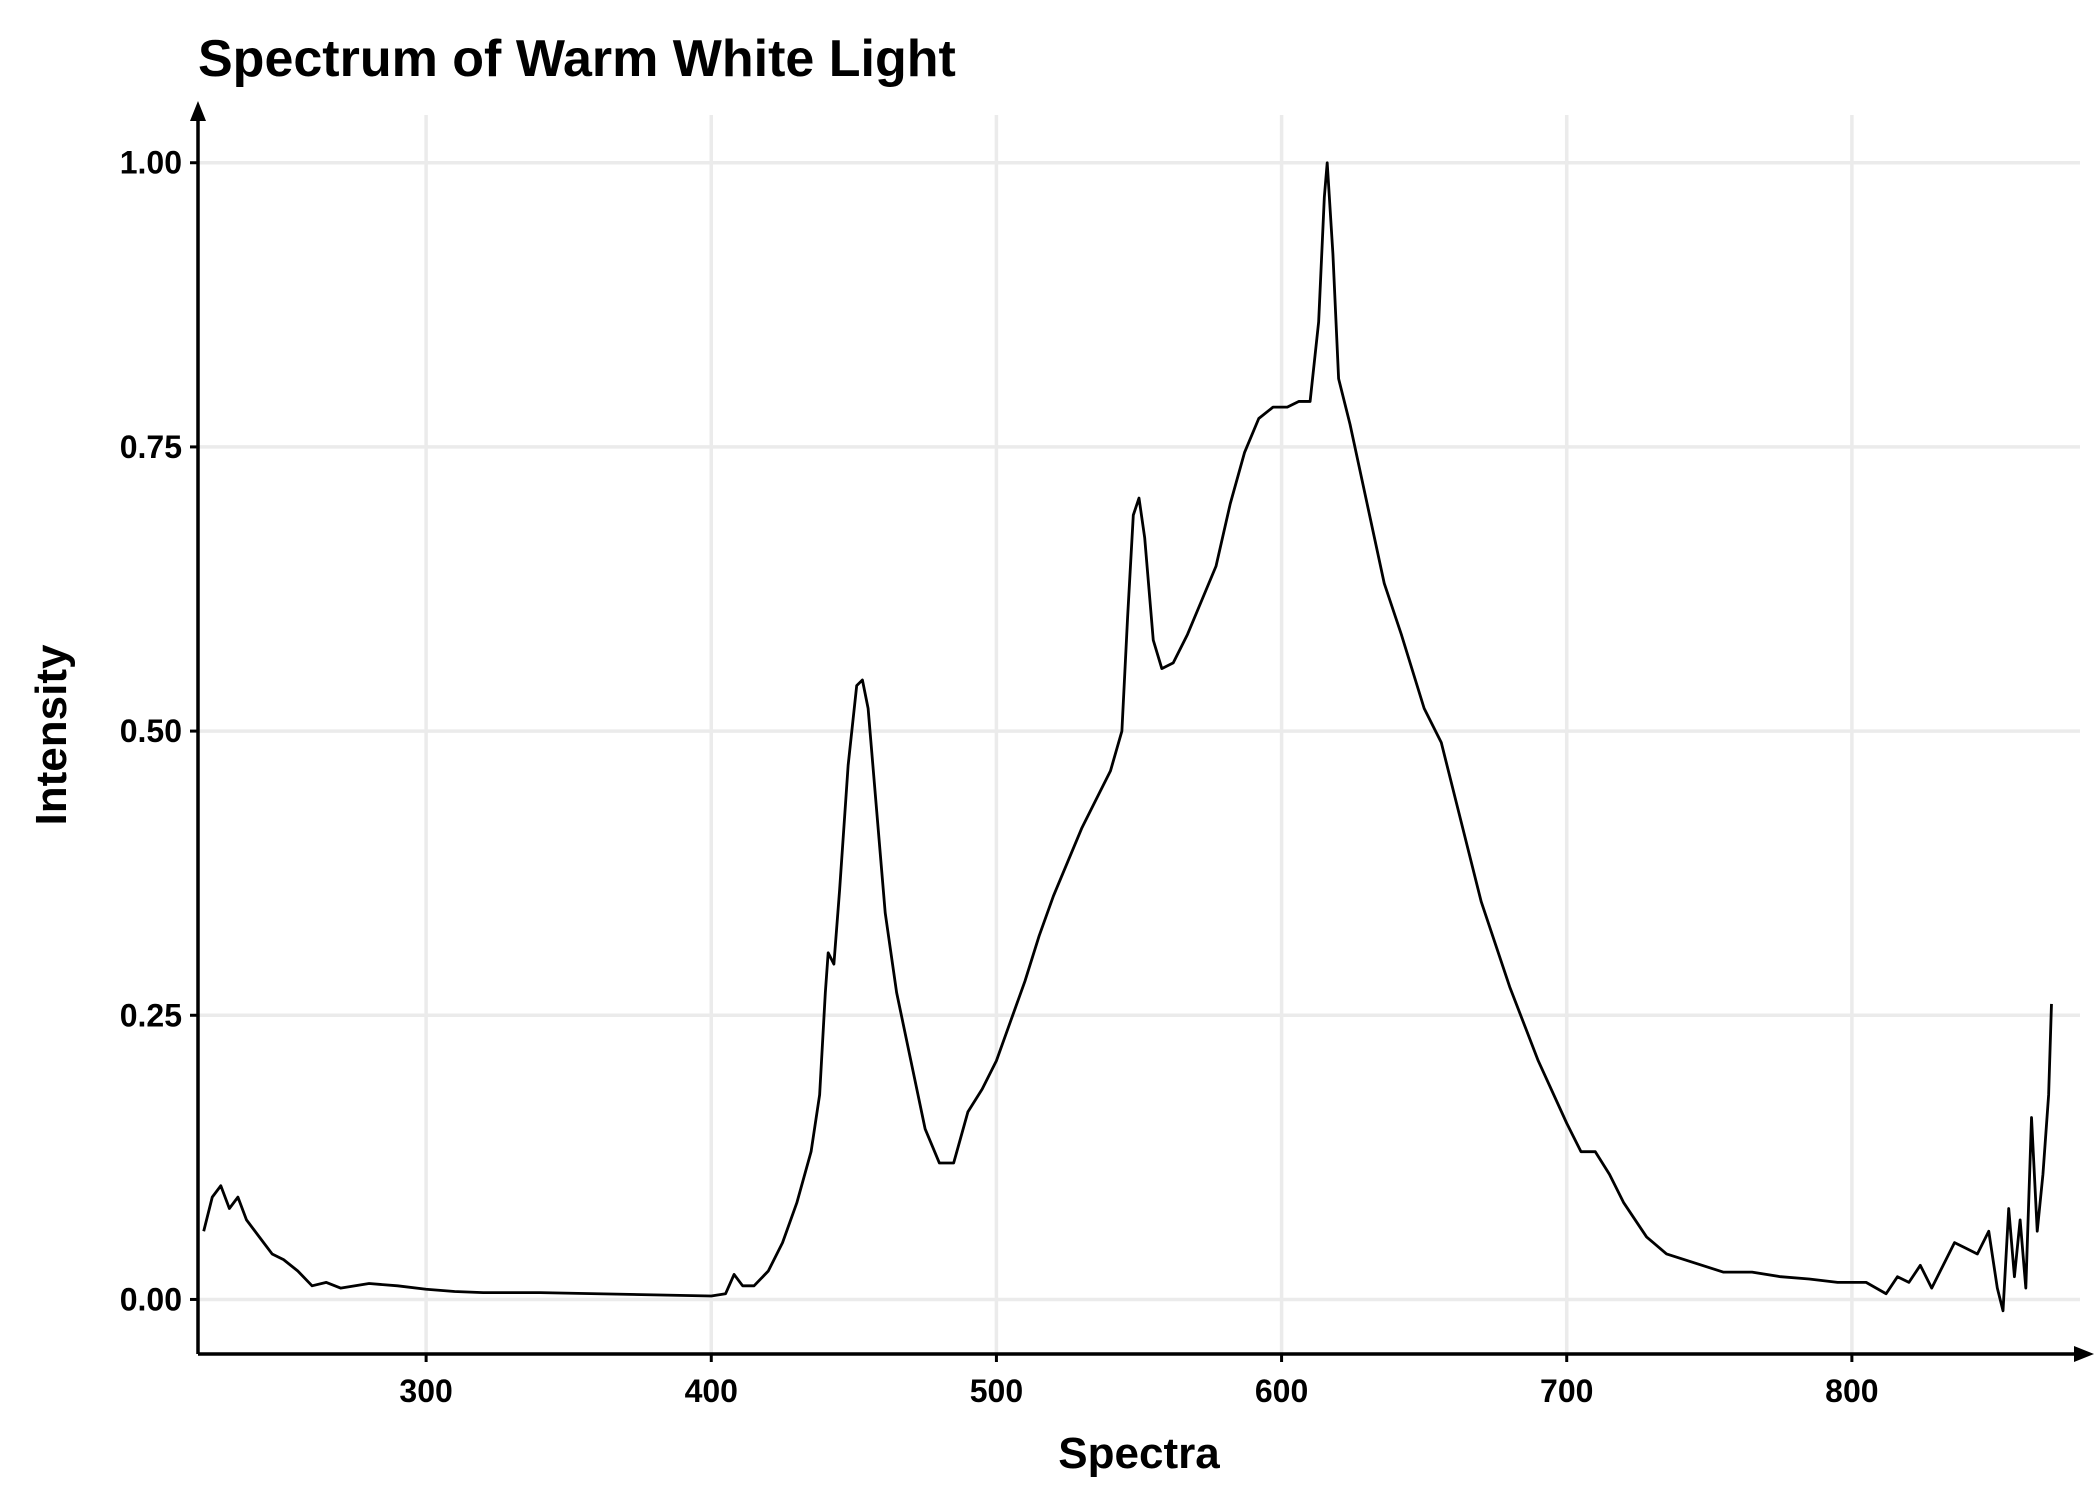  I want to click on x-tick-label: 700, so click(1566, 1391).